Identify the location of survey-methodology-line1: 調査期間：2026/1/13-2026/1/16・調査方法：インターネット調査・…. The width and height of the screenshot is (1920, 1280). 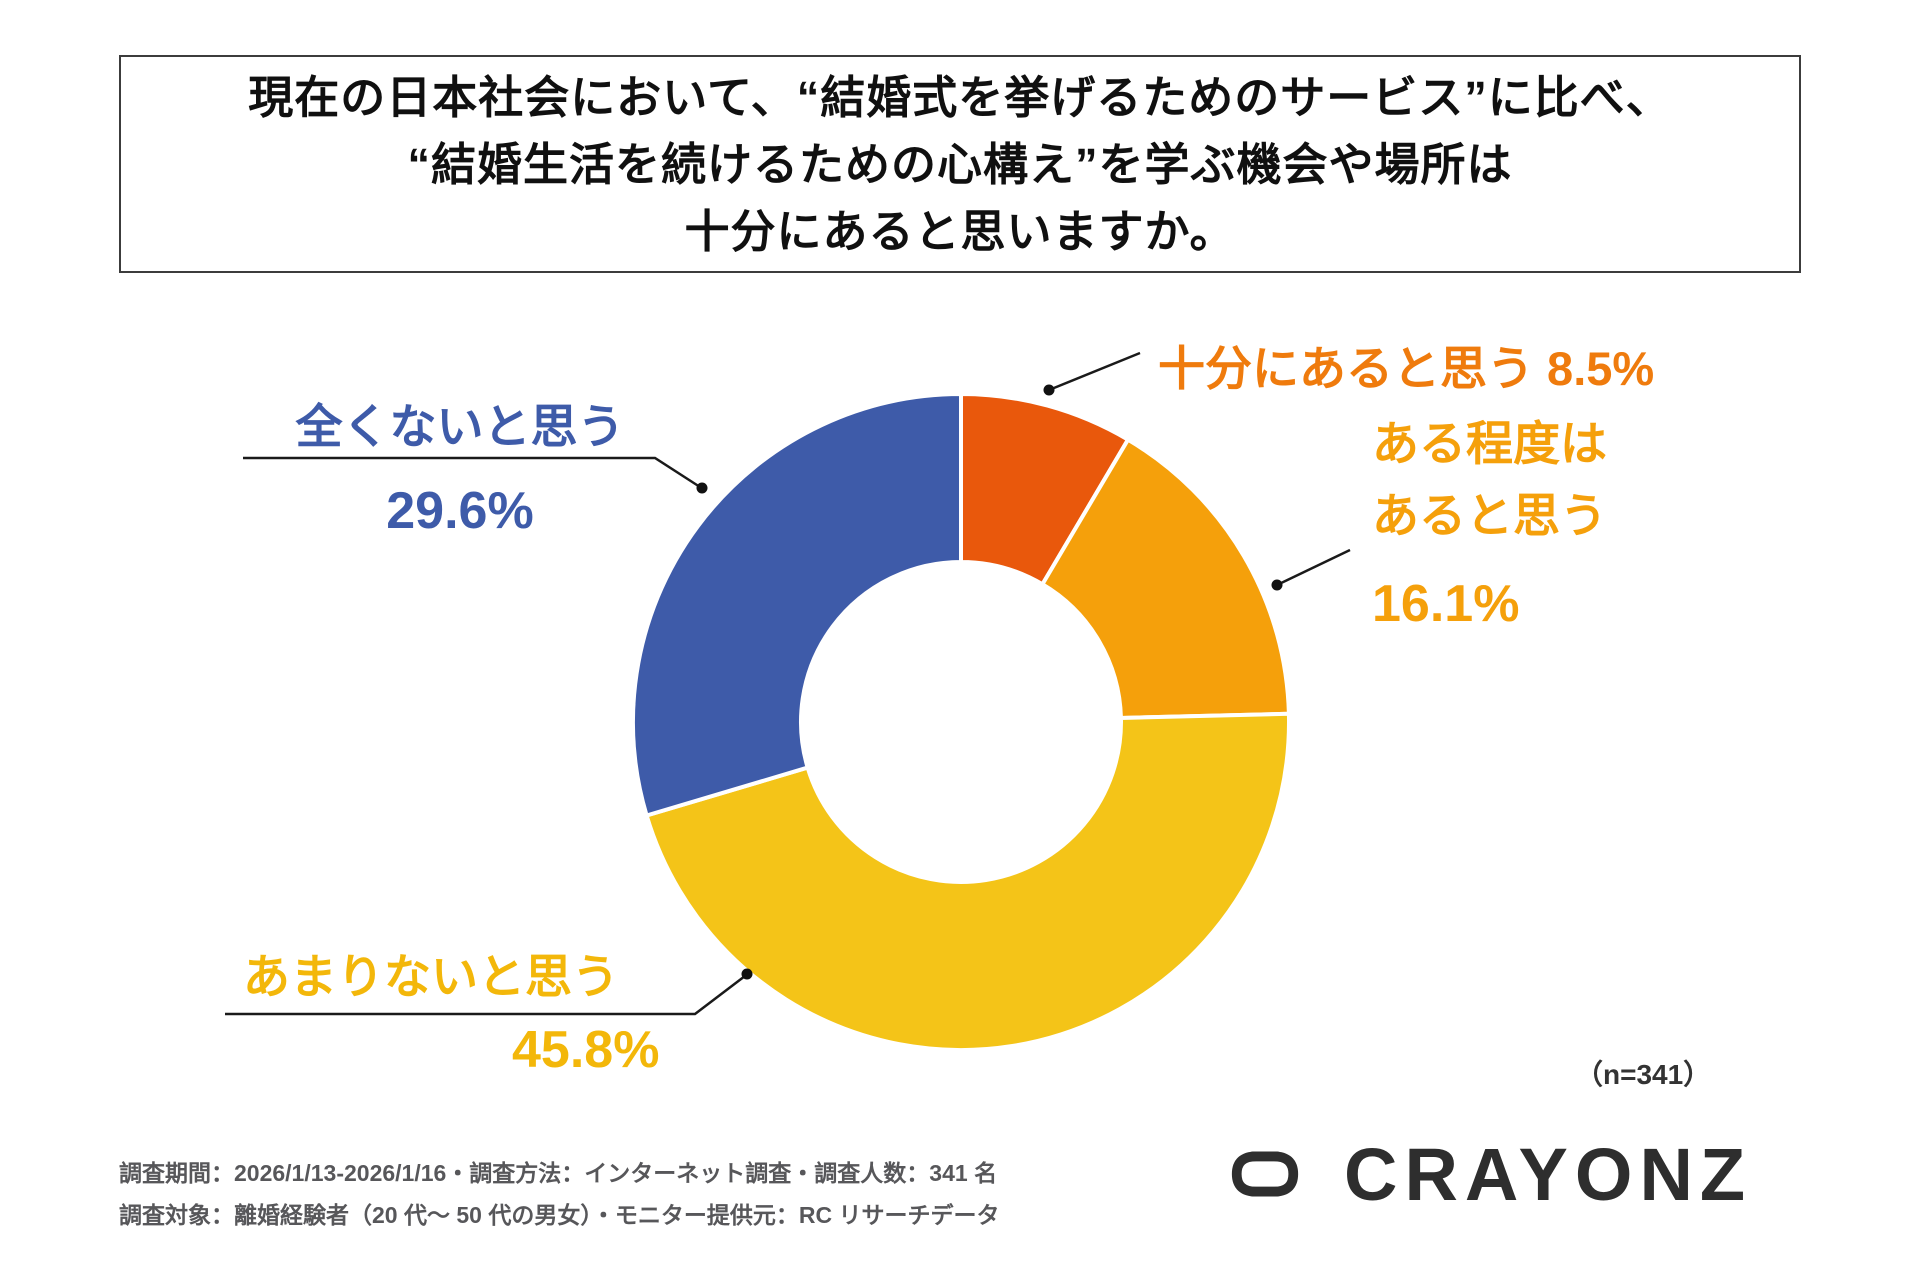
(558, 1173).